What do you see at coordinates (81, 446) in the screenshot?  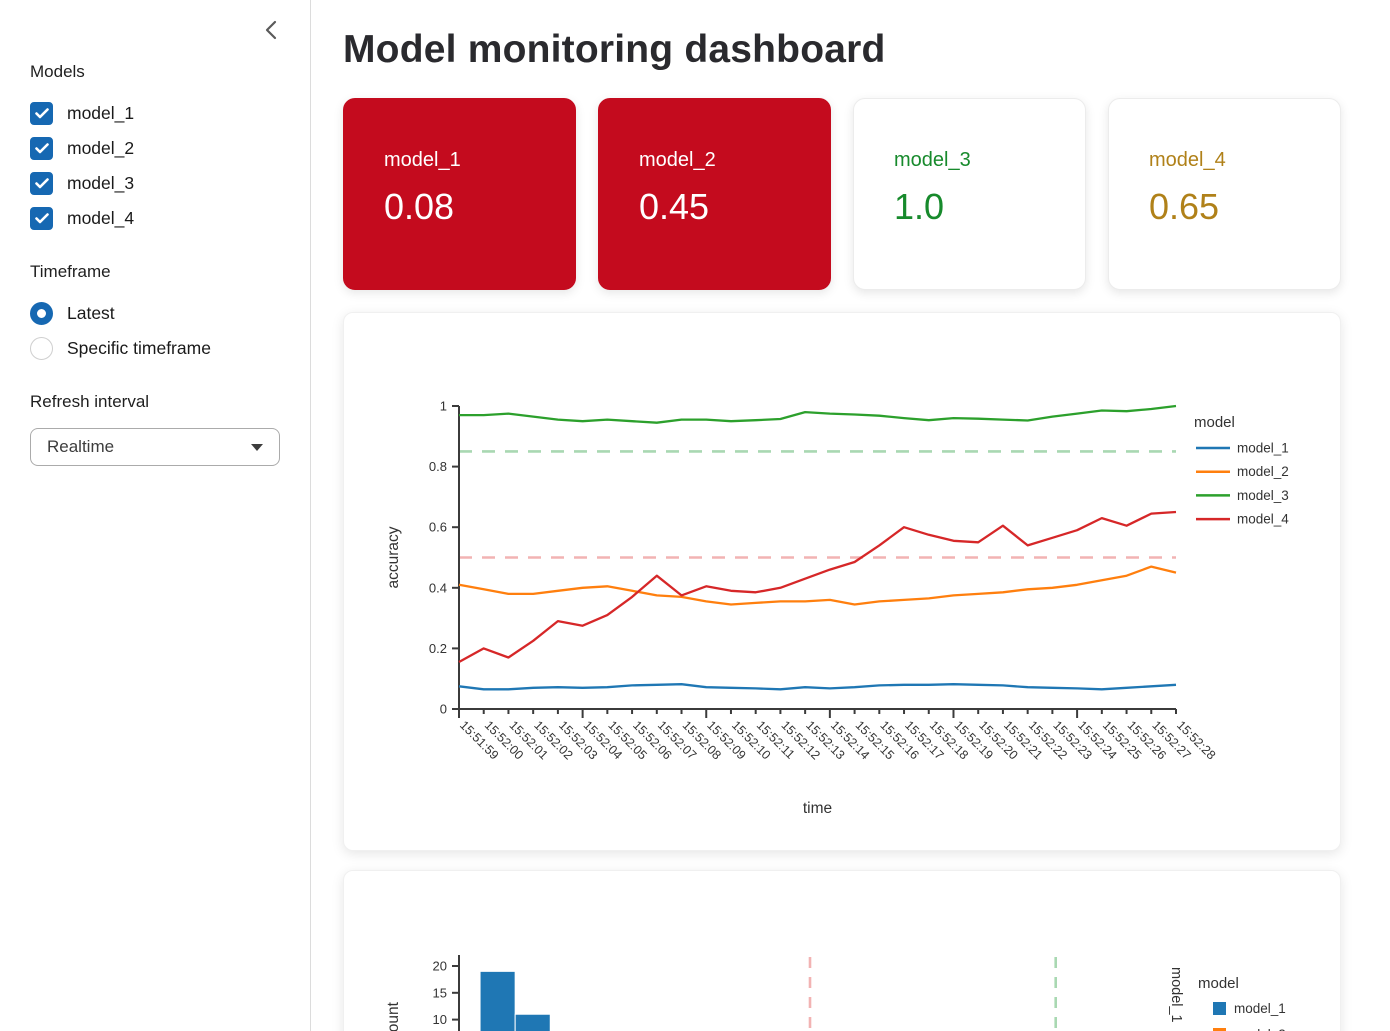 I see `refresh-interval-value: Realtime` at bounding box center [81, 446].